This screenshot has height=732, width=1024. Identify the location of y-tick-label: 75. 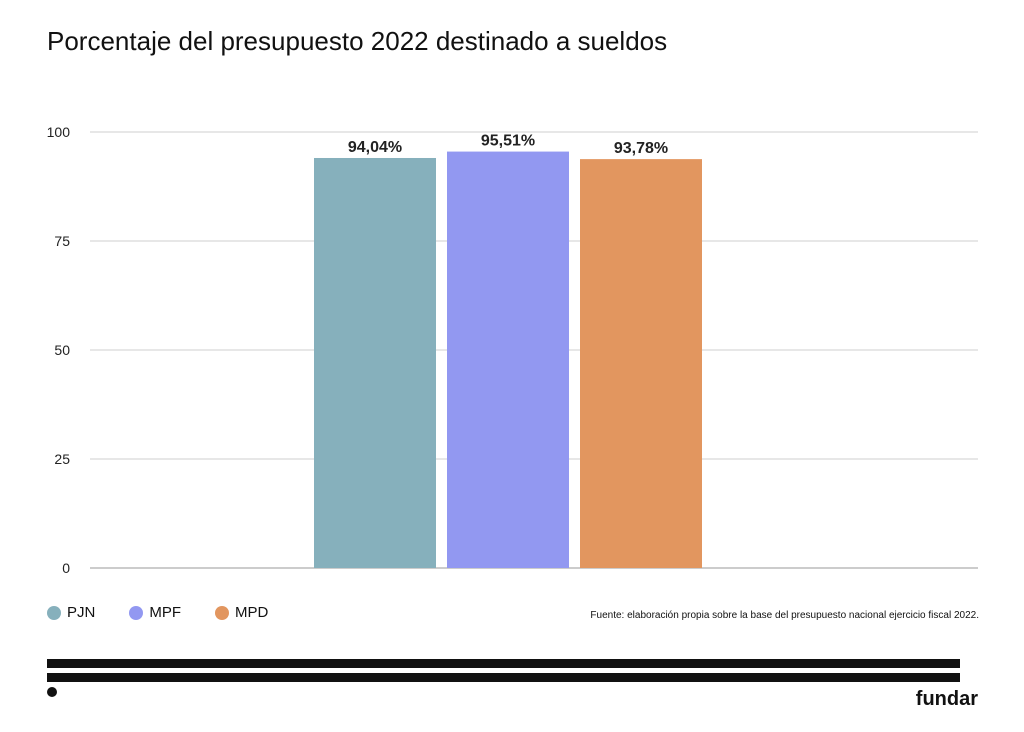
(62, 241).